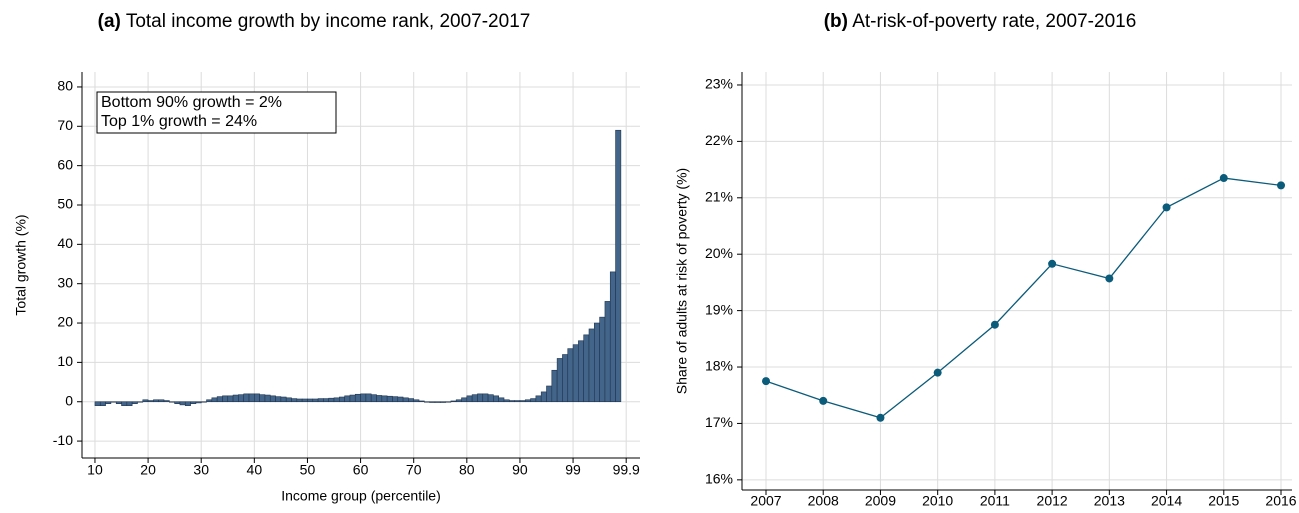  What do you see at coordinates (179, 121) in the screenshot?
I see `annotation: Top 1% growth = 24%` at bounding box center [179, 121].